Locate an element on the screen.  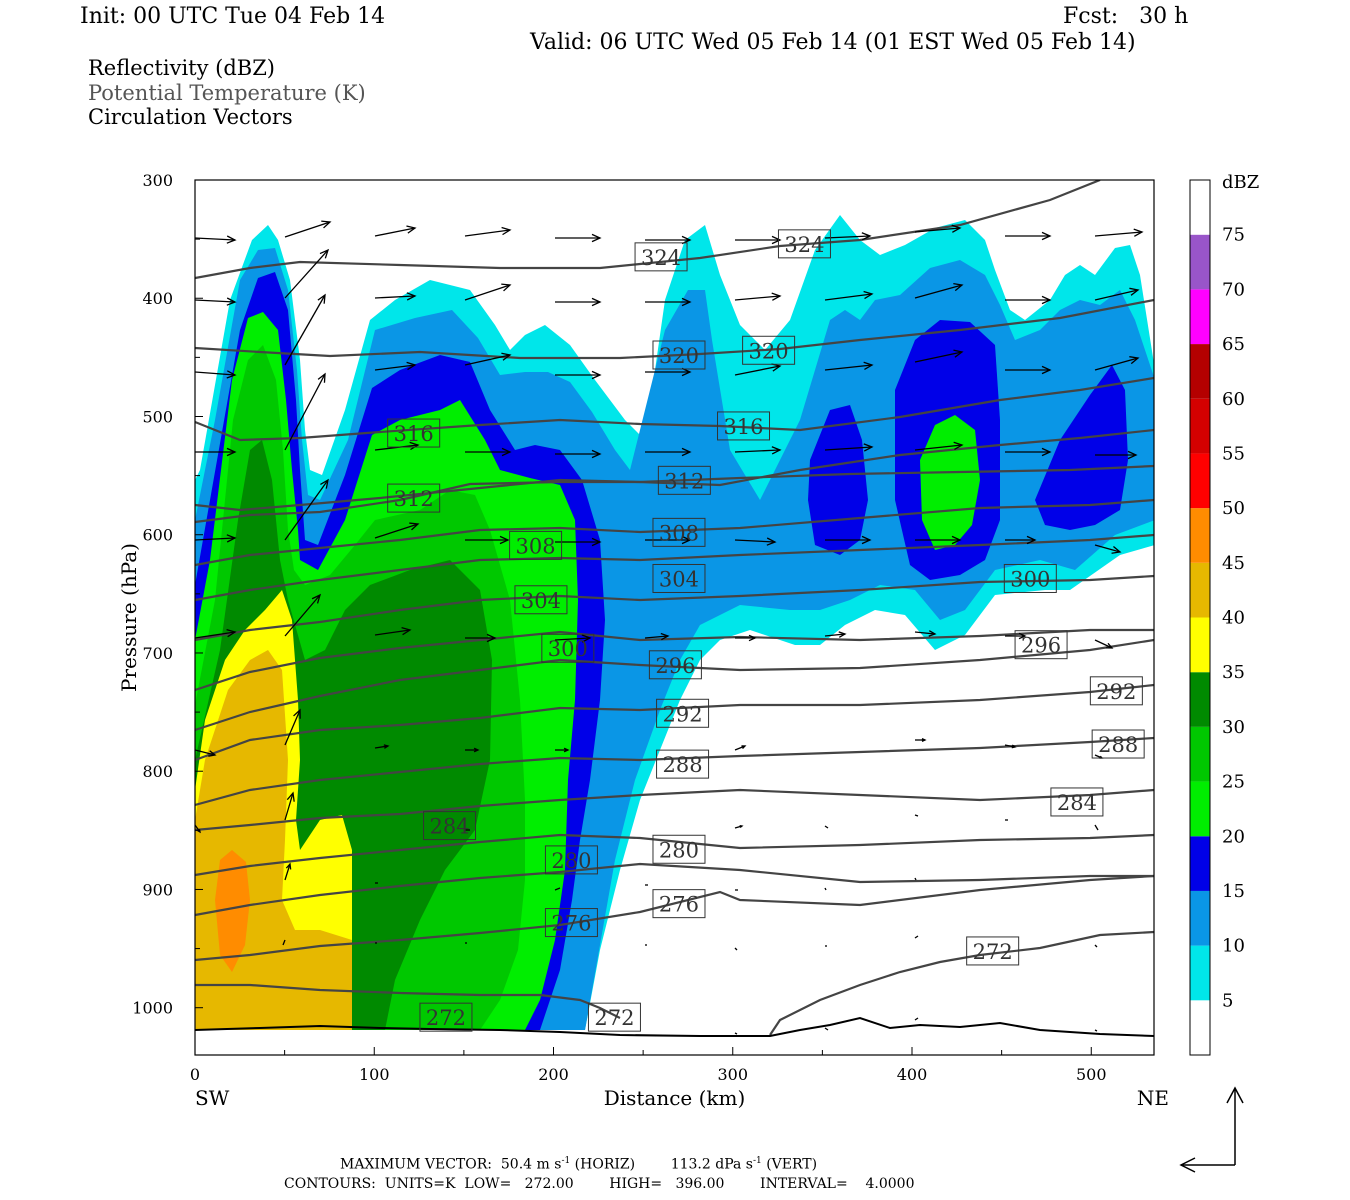
colorbar-label: 65 is located at coordinates (1233, 344).